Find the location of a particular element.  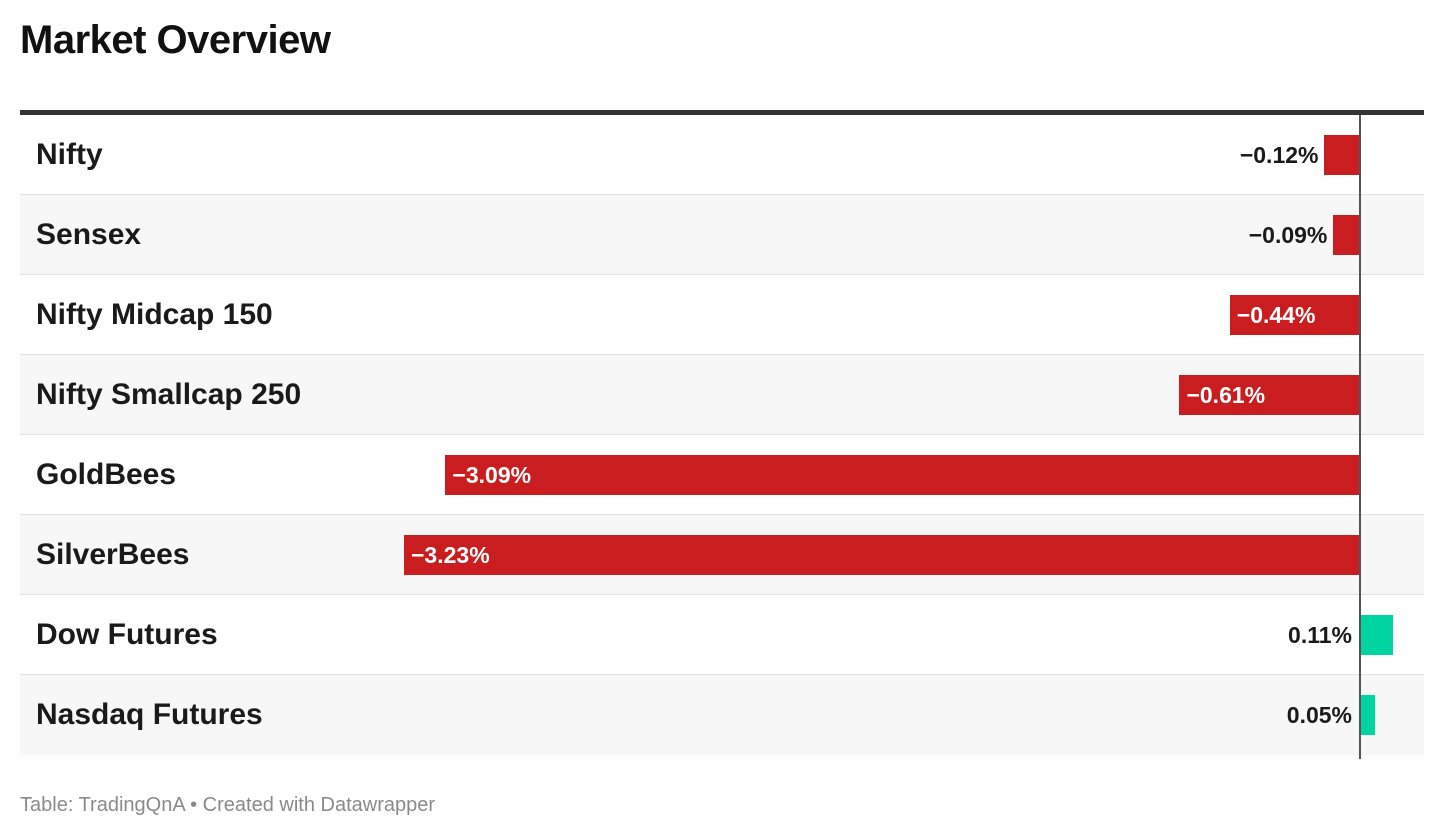

table-row: Sensex −0.09% is located at coordinates (722, 235).